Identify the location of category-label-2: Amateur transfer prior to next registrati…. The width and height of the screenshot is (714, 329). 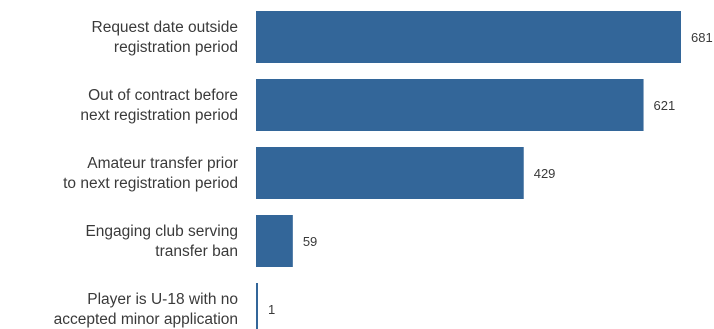
(150, 173).